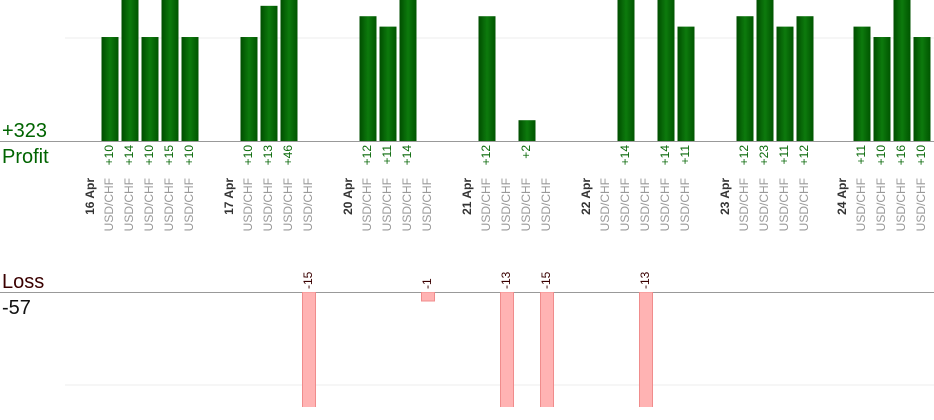 The width and height of the screenshot is (934, 420). Describe the element at coordinates (23, 282) in the screenshot. I see `loss-title: Loss` at that location.